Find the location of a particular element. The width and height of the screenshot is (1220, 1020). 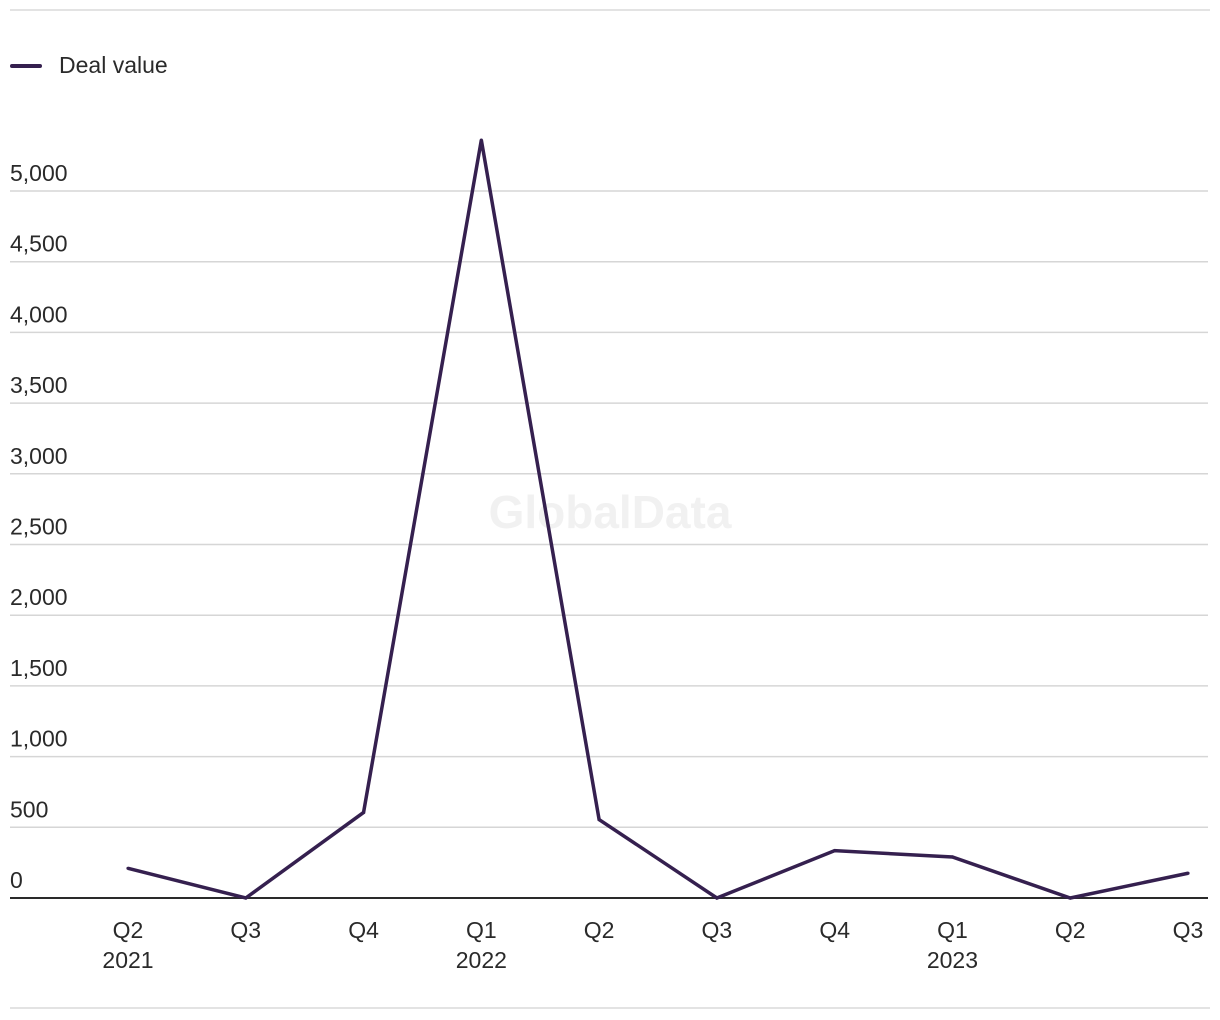

x-tick-year-label: 2021 is located at coordinates (127, 960).